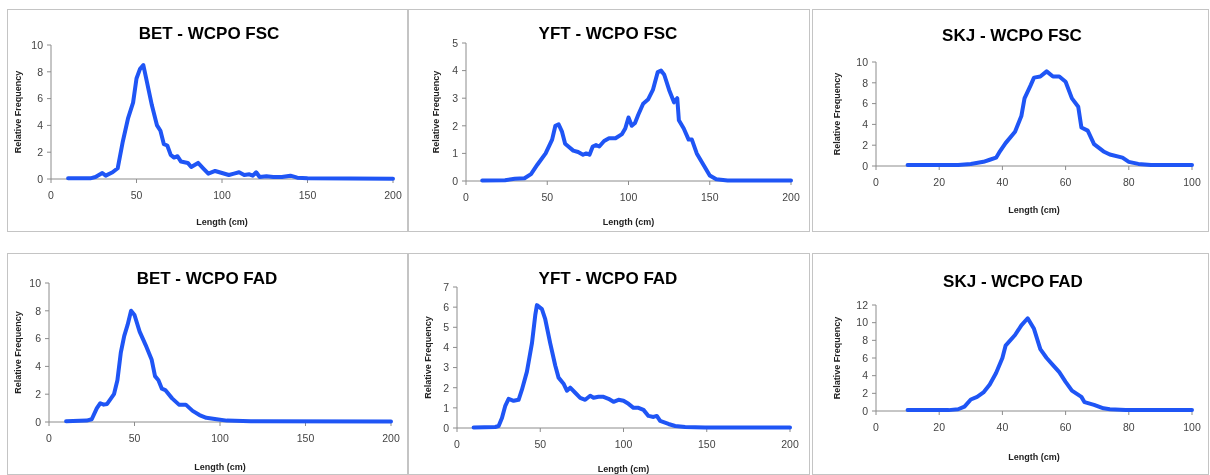 This screenshot has height=475, width=1210. I want to click on chart-title: BET - WCPO FSC, so click(209, 33).